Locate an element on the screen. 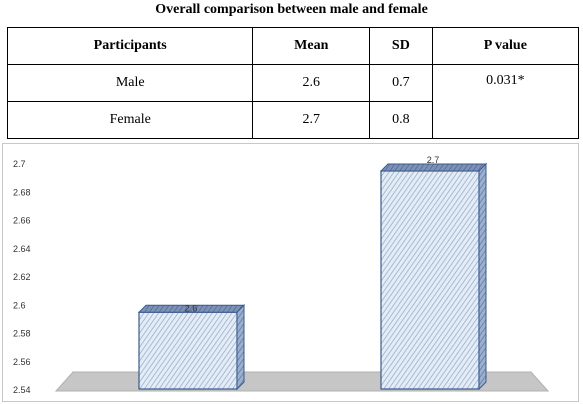  cell-sd: 0.8 is located at coordinates (401, 120).